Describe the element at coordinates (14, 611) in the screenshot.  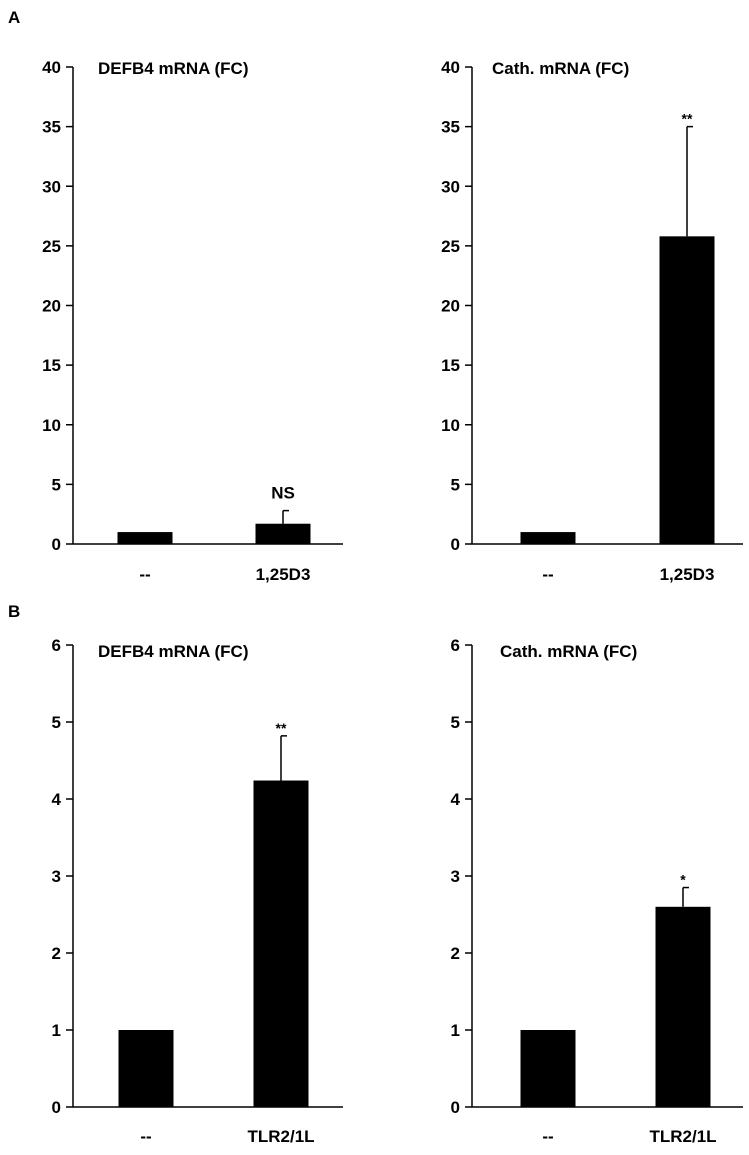
I see `panel-label-b: B` at that location.